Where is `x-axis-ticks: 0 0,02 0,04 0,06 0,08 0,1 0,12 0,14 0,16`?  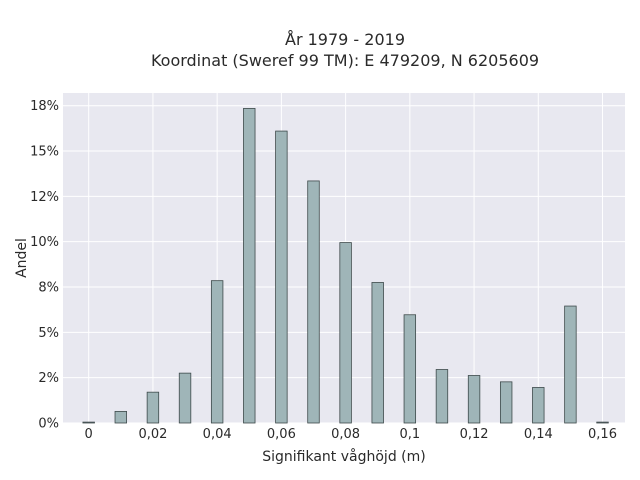
x-axis-ticks: 0 0,02 0,04 0,06 0,08 0,1 0,12 0,14 0,16 is located at coordinates (351, 434).